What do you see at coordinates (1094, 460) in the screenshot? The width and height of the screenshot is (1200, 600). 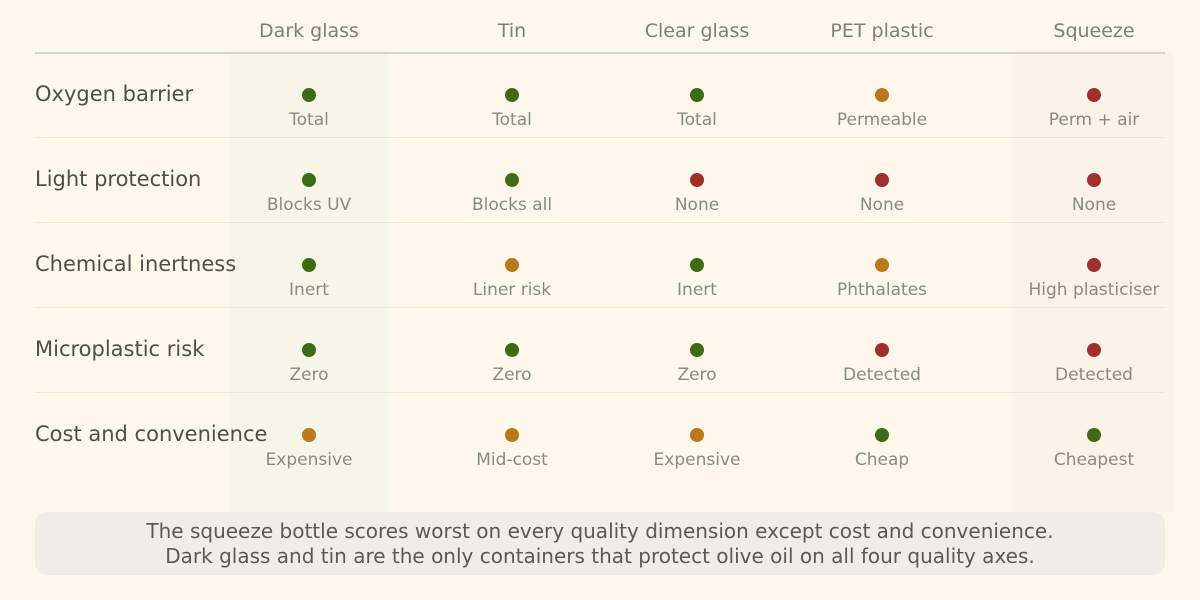 I see `cell-label: Cheapest` at bounding box center [1094, 460].